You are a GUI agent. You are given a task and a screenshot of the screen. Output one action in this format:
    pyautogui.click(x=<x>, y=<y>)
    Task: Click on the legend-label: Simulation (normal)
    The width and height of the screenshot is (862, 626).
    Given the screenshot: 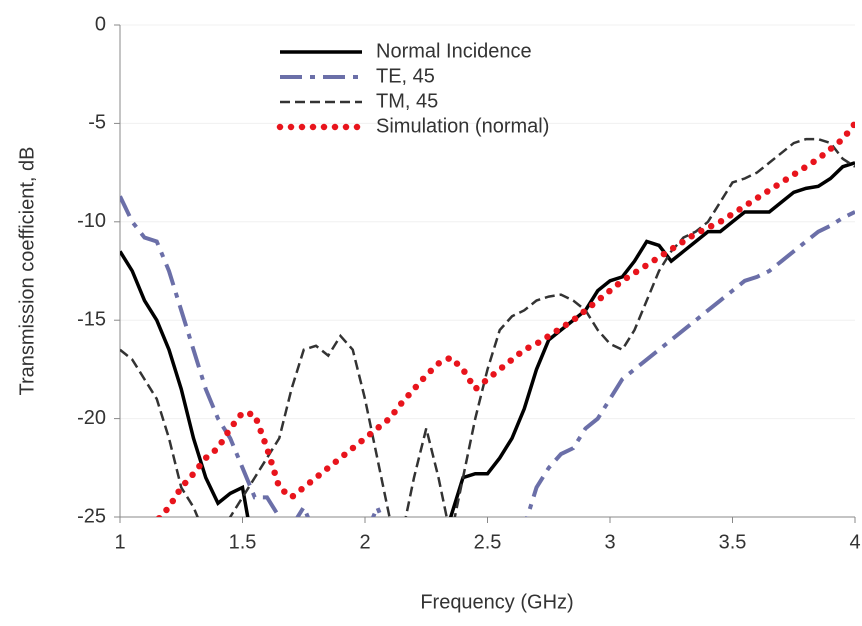 What is the action you would take?
    pyautogui.click(x=462, y=126)
    